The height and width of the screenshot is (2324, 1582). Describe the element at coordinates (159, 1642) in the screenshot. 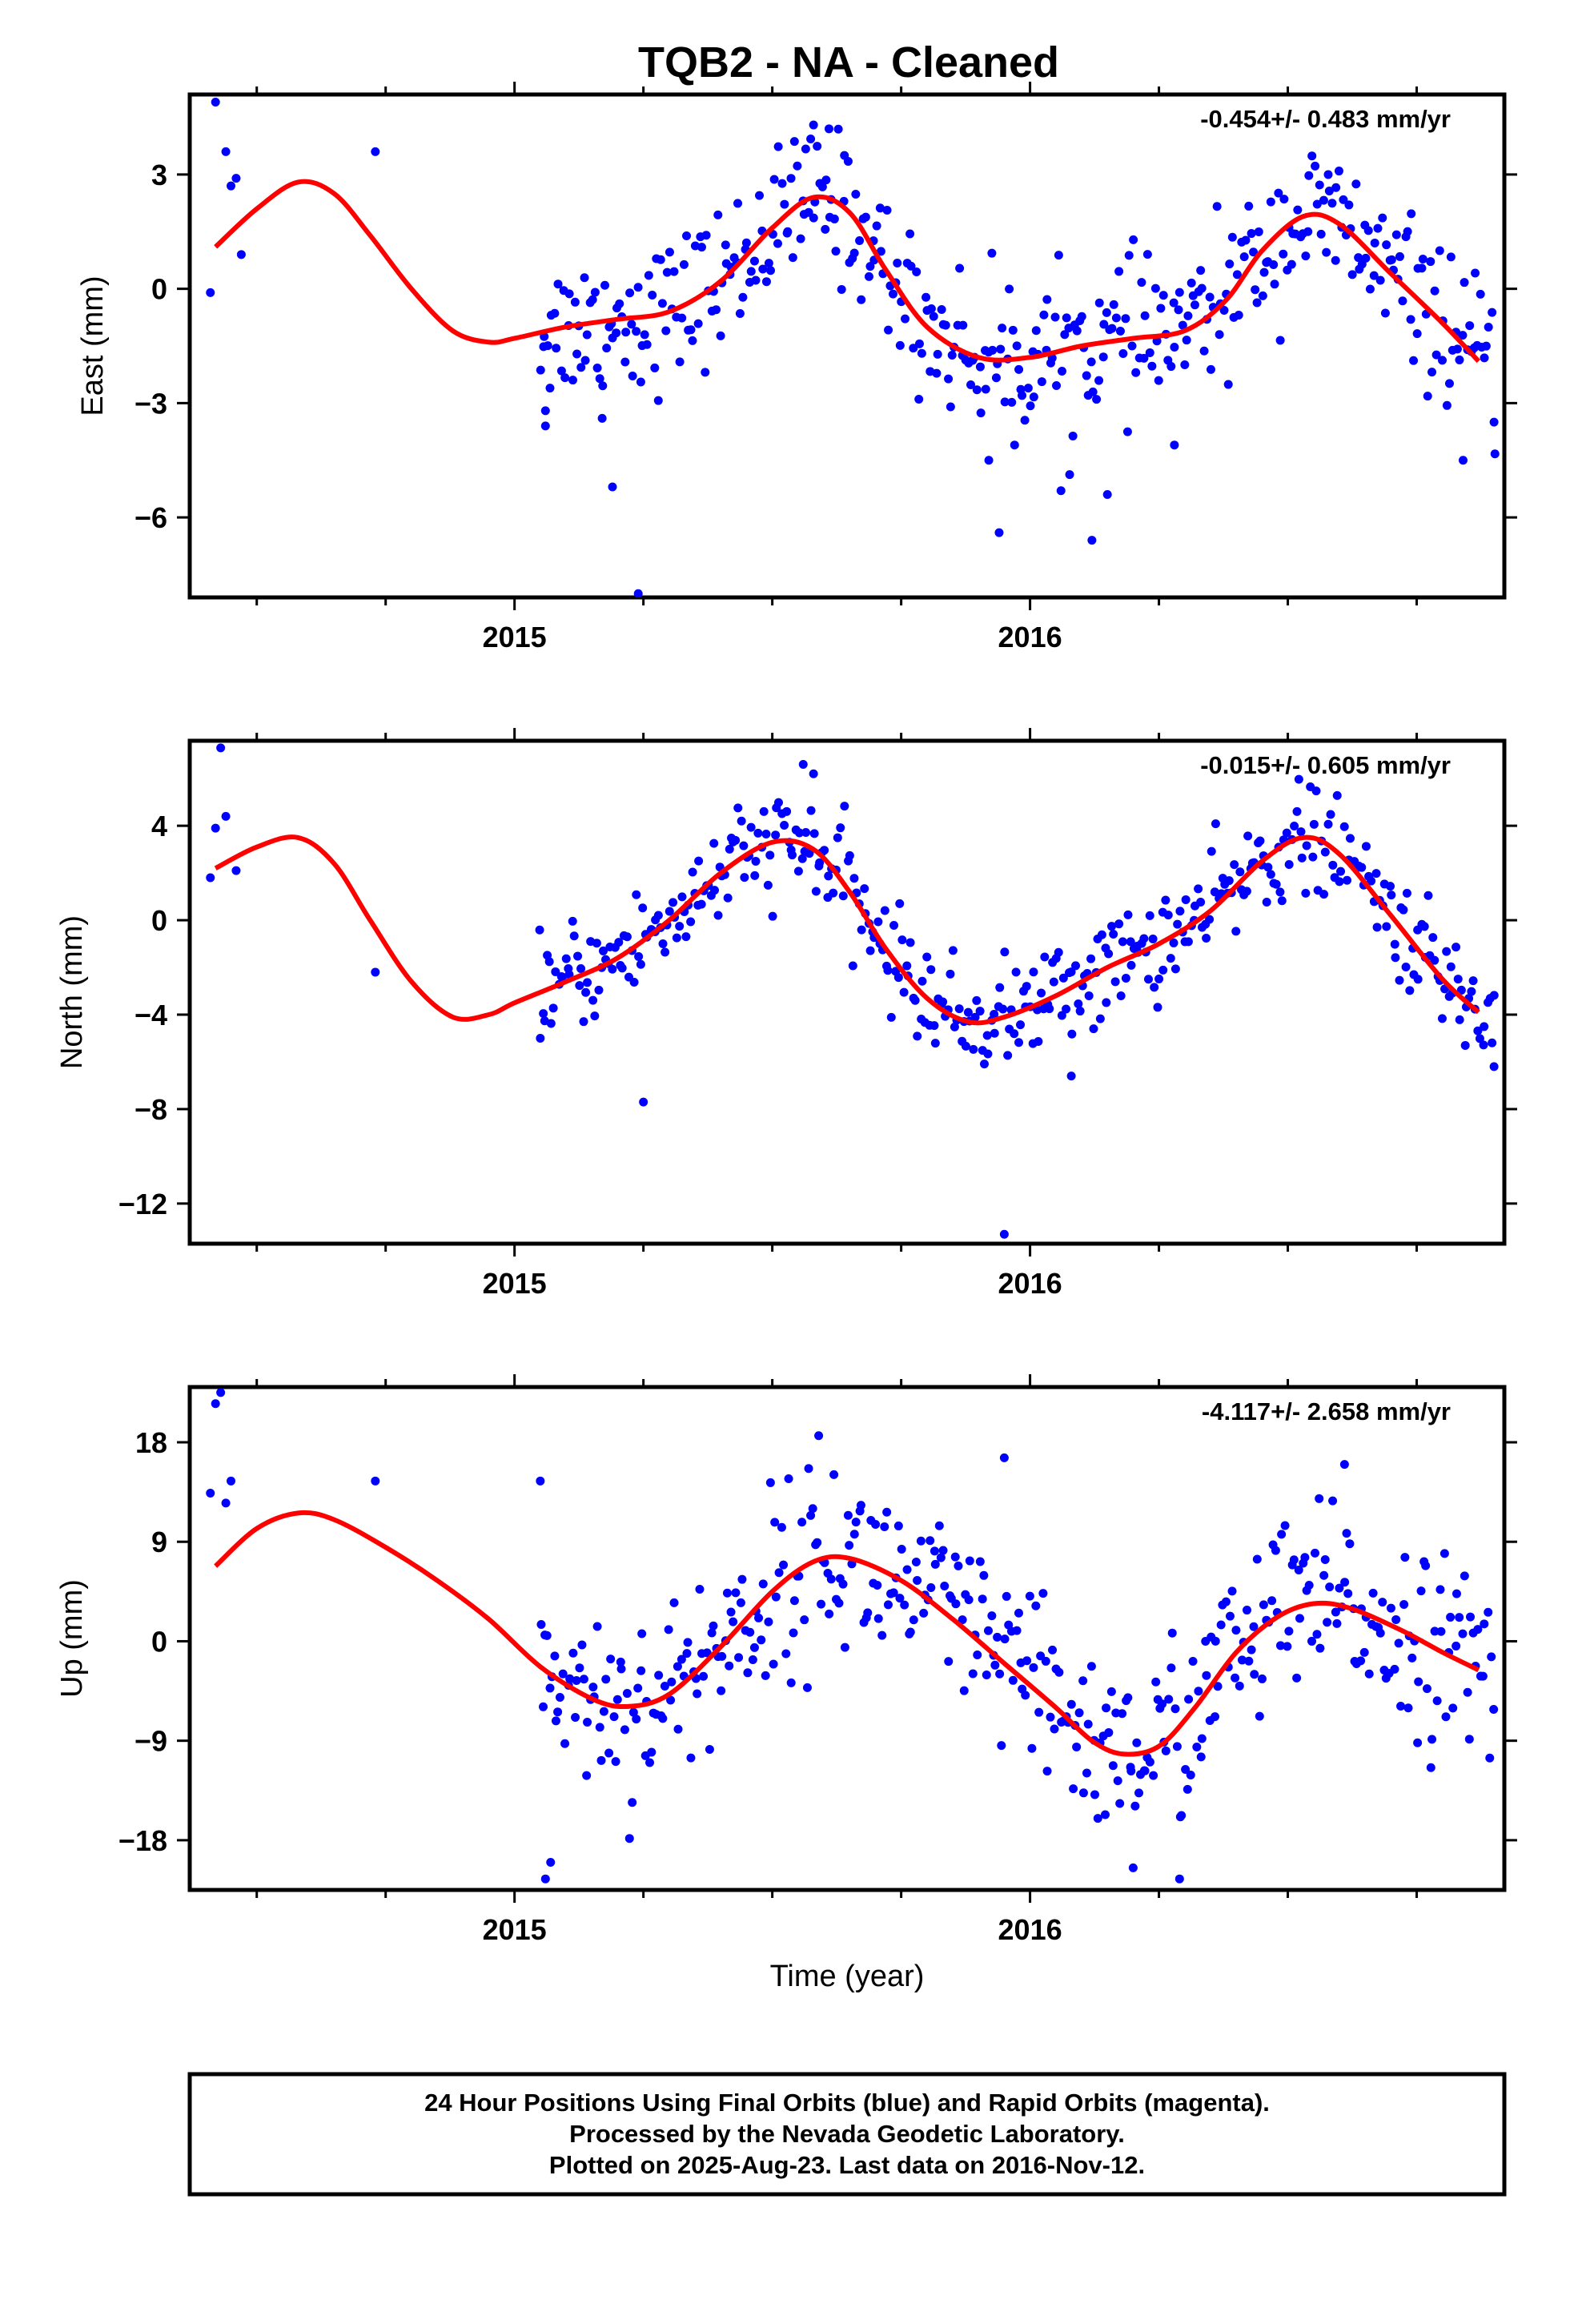

I see `y-tick-label: 0` at that location.